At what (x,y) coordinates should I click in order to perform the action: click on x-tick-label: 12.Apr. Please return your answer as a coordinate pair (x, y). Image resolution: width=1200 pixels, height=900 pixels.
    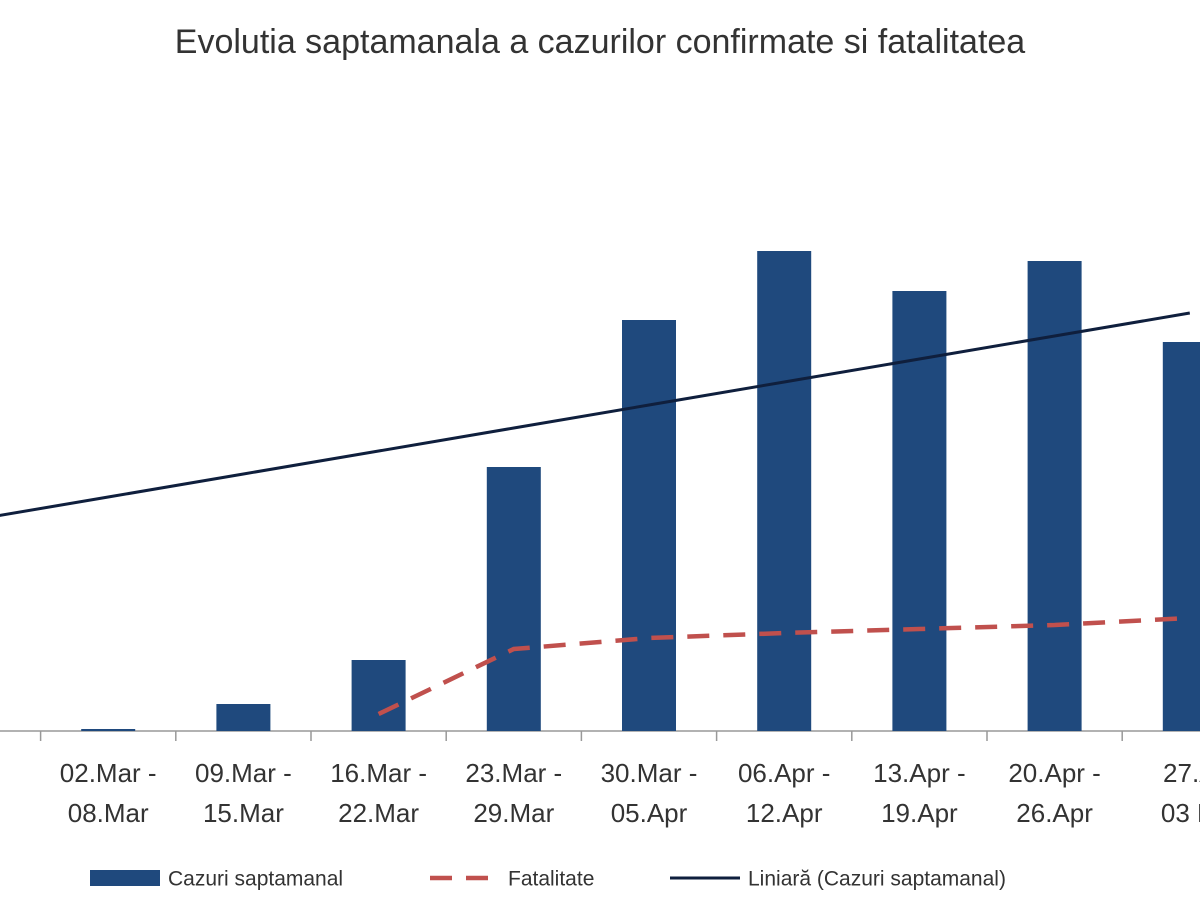
    Looking at the image, I should click on (784, 813).